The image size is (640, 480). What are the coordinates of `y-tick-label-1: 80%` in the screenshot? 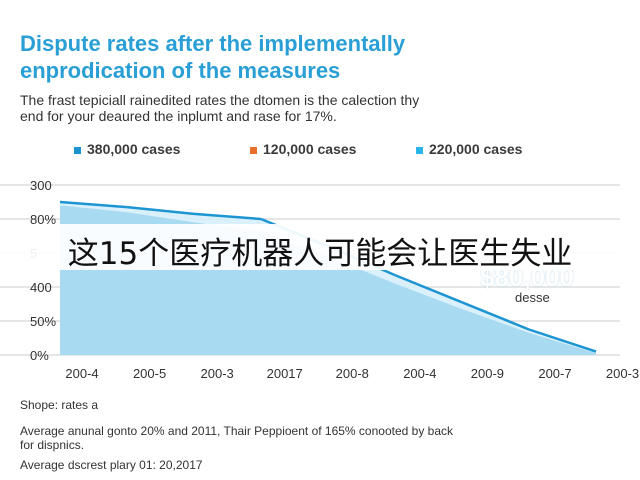 It's located at (43, 219).